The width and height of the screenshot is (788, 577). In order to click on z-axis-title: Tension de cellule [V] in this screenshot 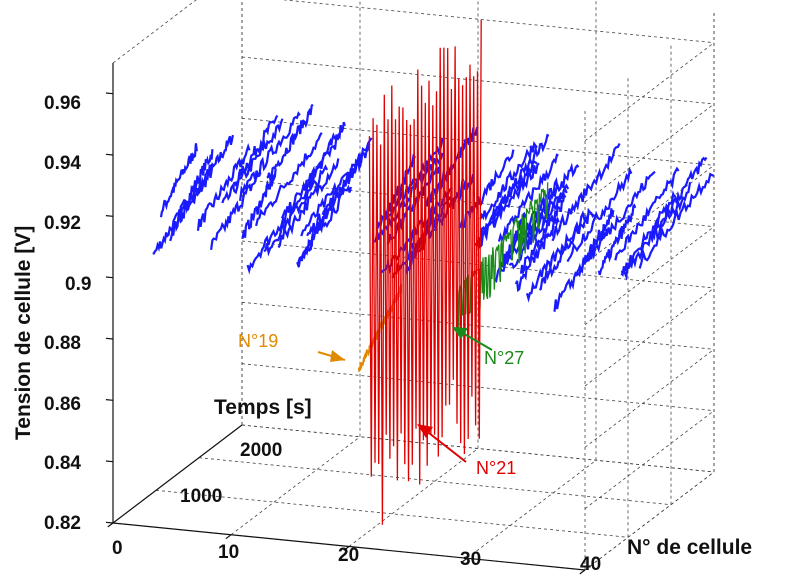, I will do `click(23, 333)`.